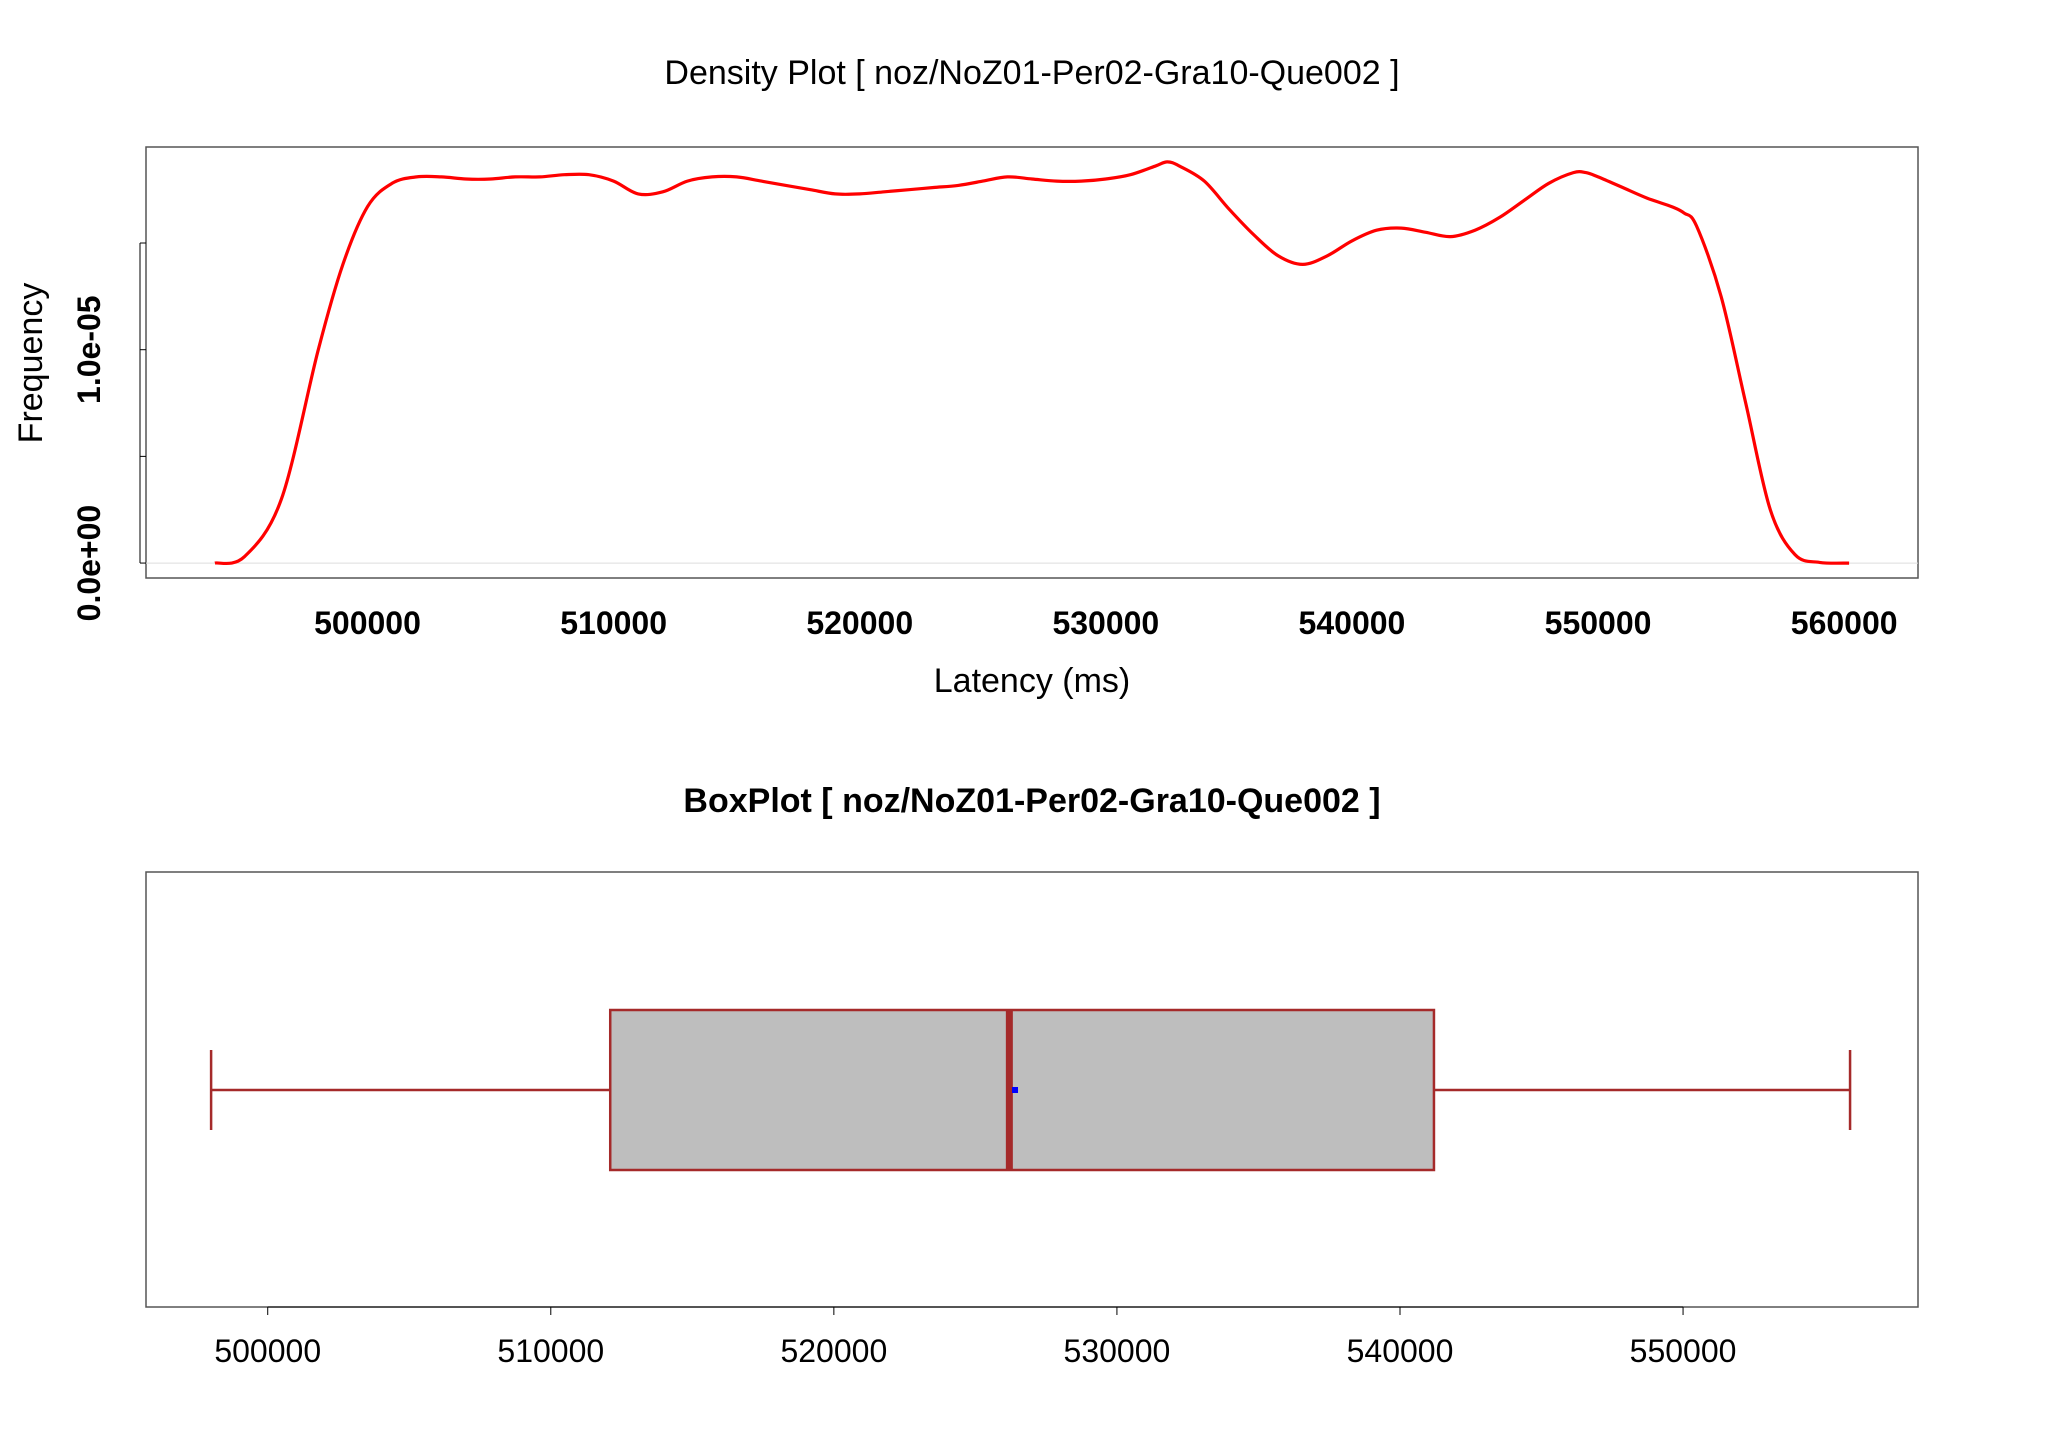 This screenshot has width=2048, height=1440. I want to click on mean-marker, so click(1015, 1090).